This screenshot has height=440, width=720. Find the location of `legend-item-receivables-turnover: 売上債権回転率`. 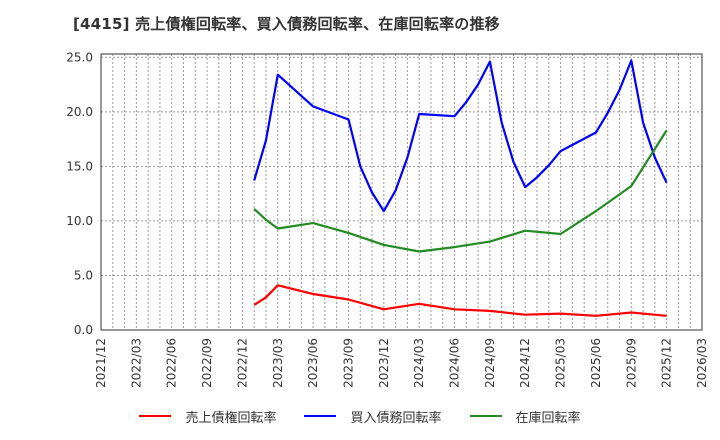

legend-item-receivables-turnover: 売上債権回転率 is located at coordinates (207, 416).